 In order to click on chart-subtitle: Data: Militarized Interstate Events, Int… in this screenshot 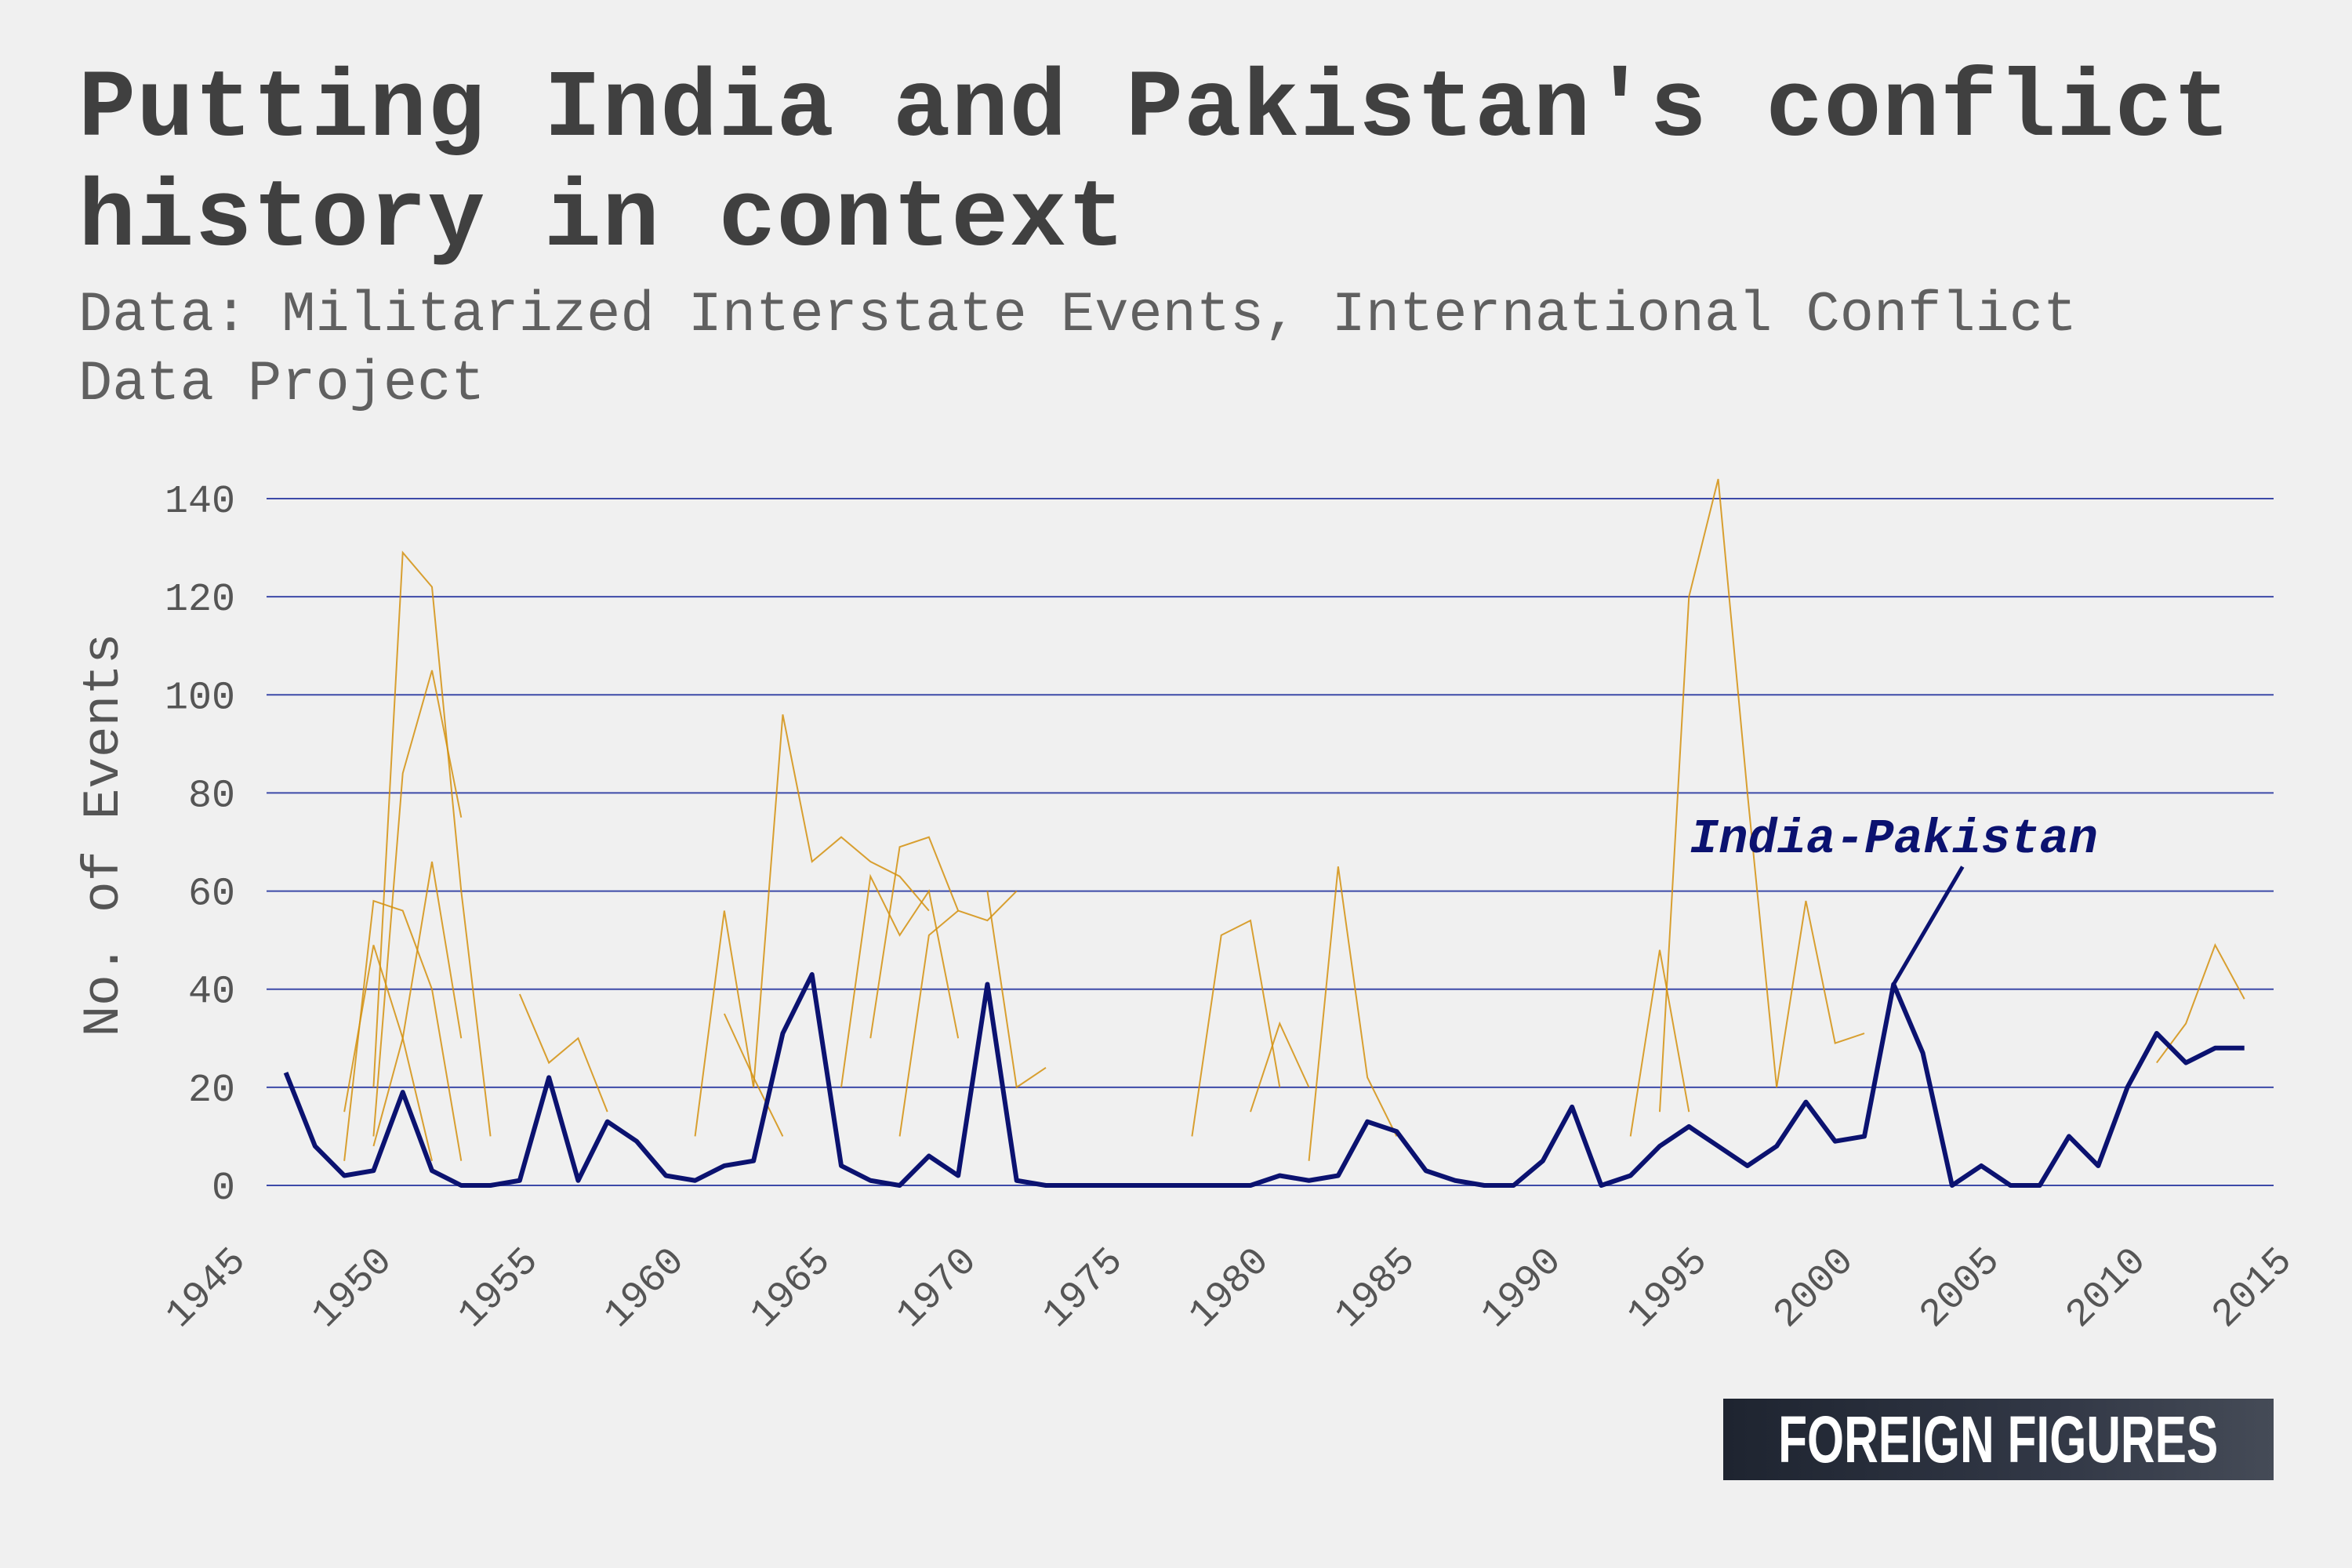, I will do `click(1078, 349)`.